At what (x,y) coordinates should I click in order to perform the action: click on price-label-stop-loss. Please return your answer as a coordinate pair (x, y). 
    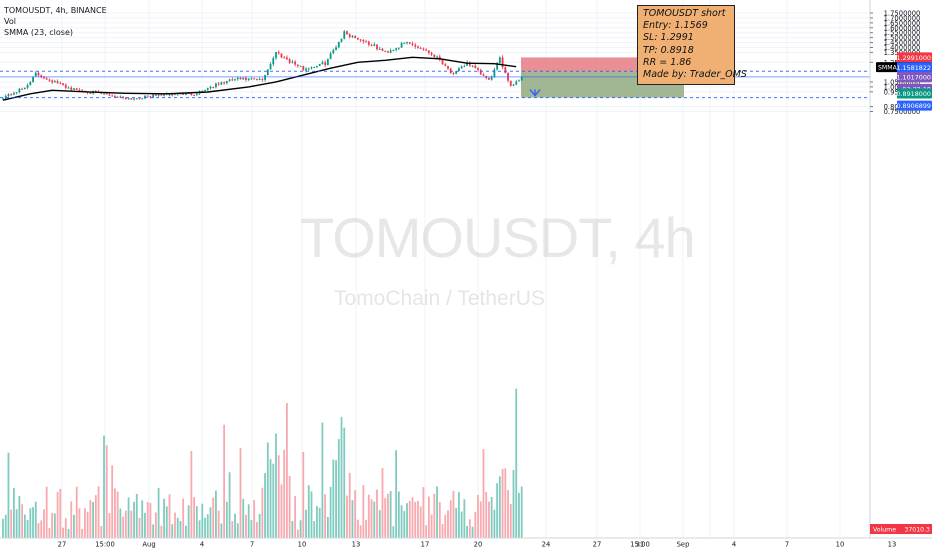
    Looking at the image, I should click on (914, 57).